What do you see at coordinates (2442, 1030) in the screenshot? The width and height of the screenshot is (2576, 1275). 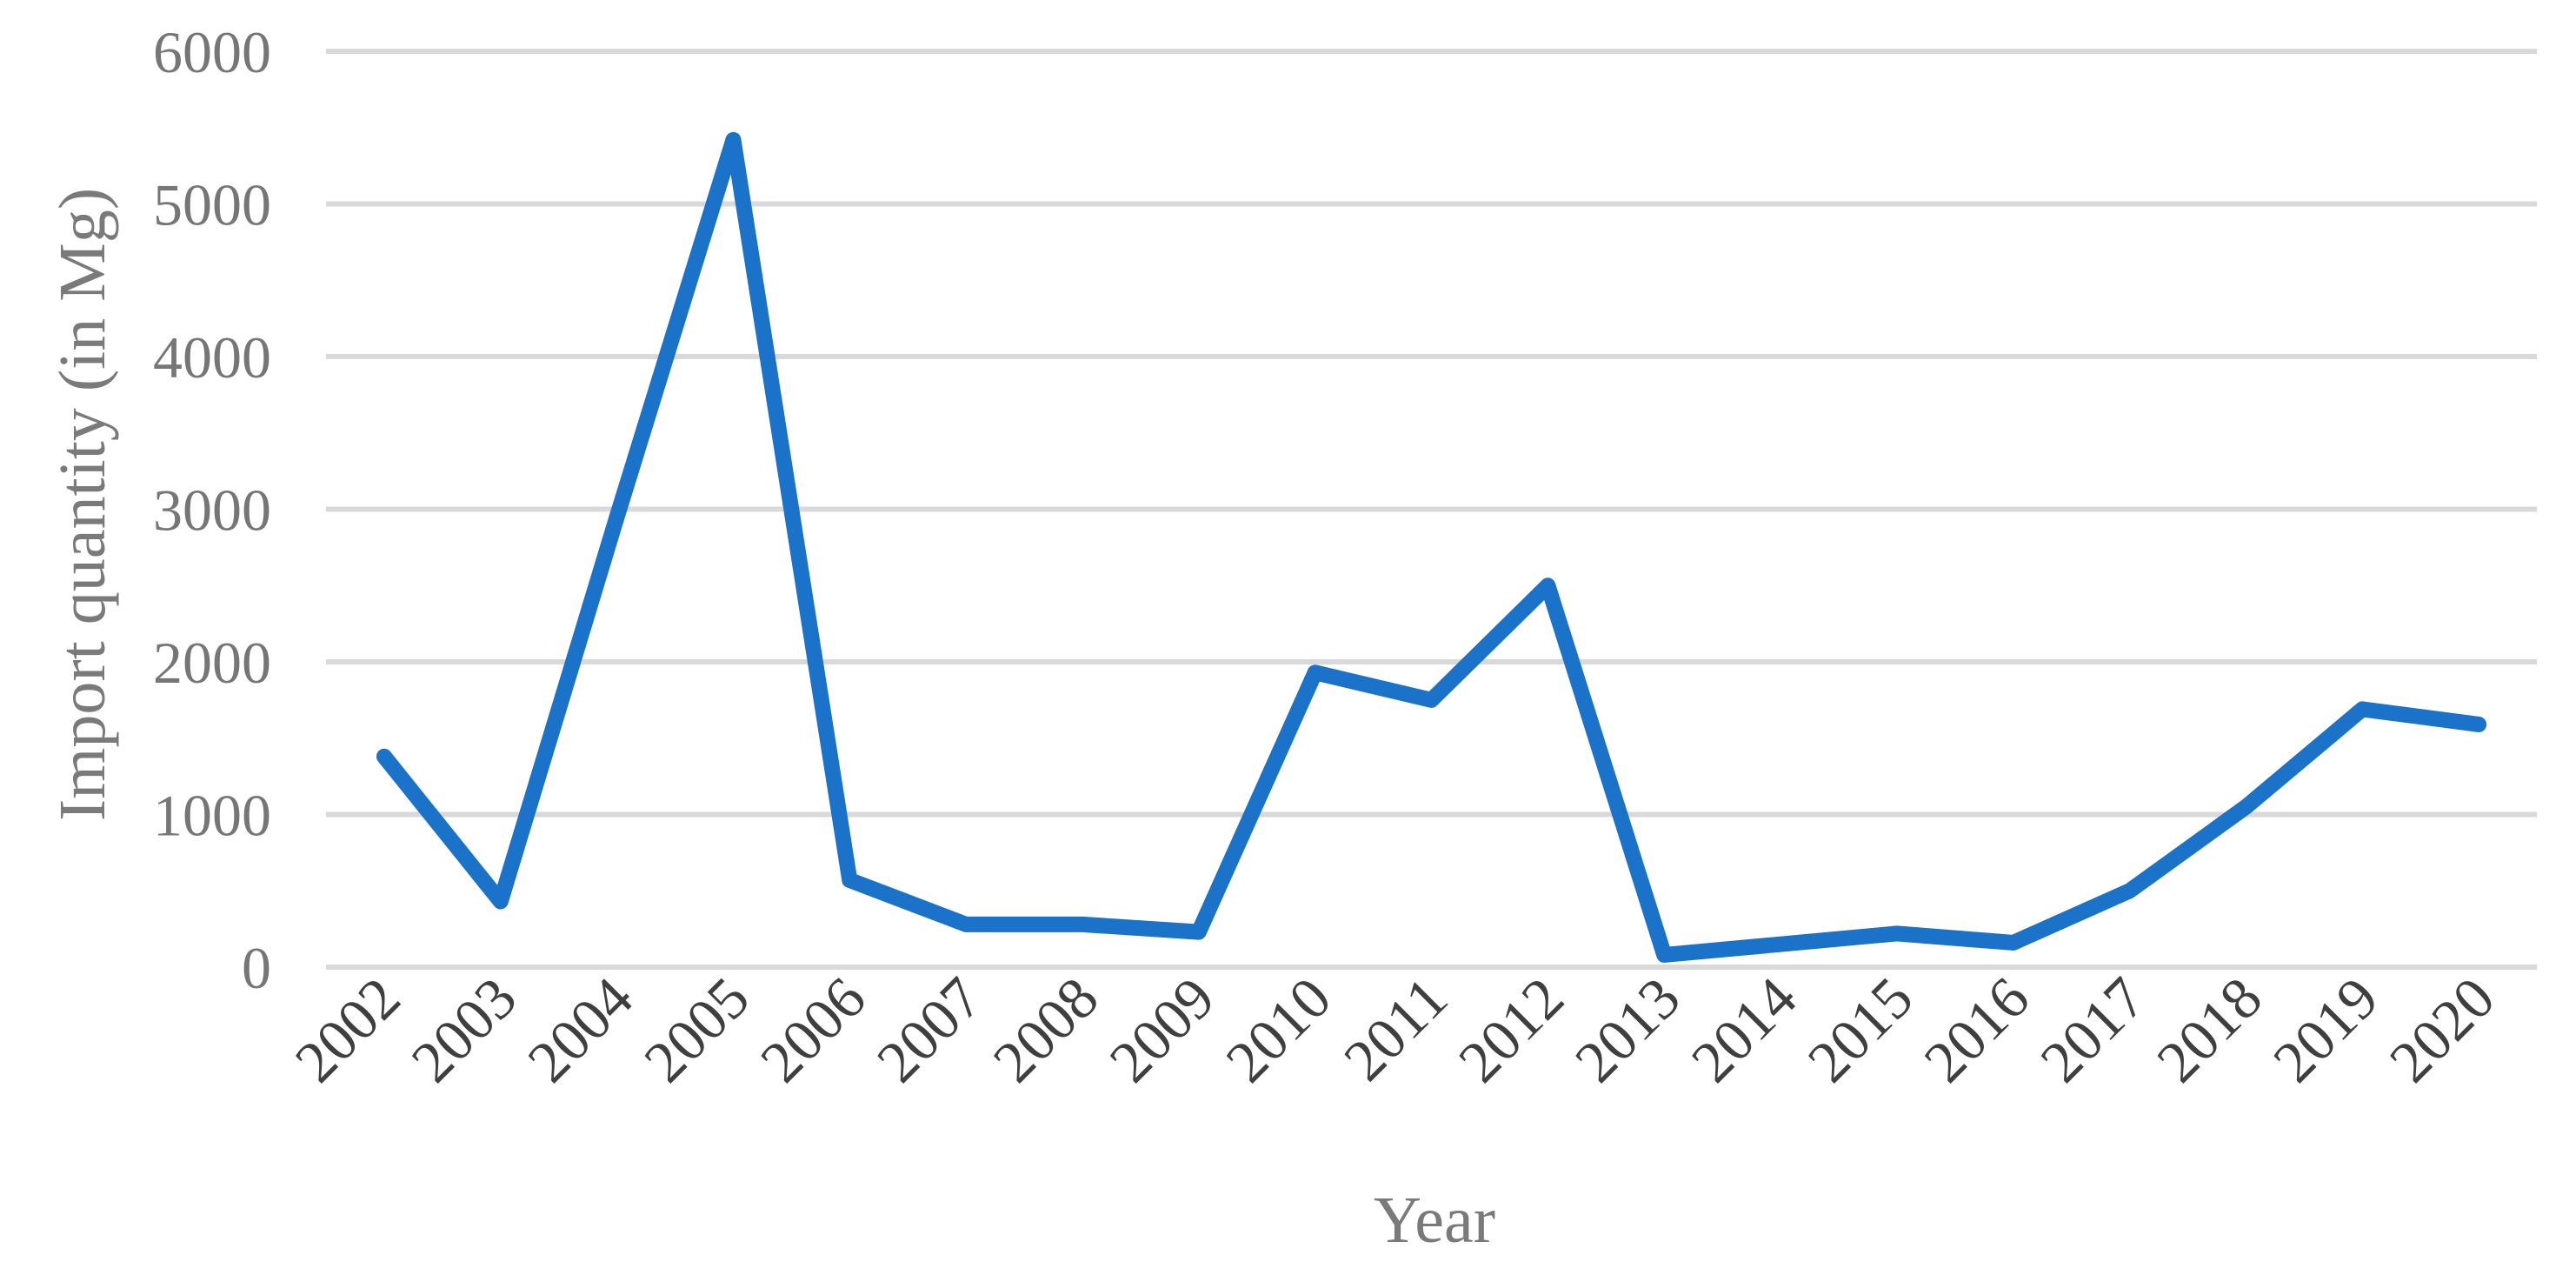 I see `x-tick-label: 2020` at bounding box center [2442, 1030].